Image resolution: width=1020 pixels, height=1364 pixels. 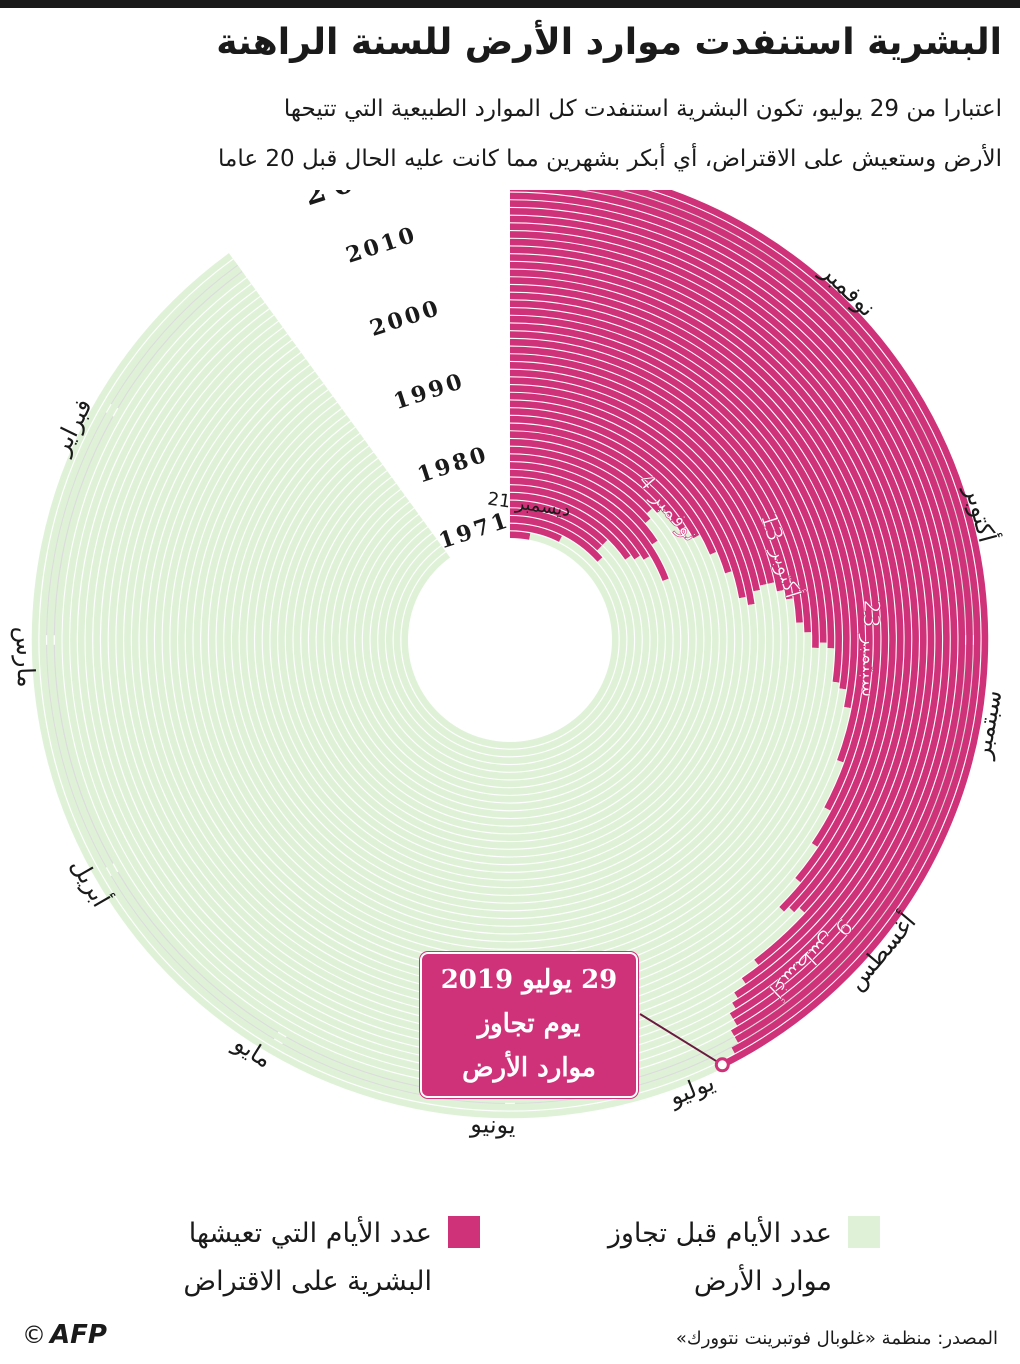 I want to click on deficit-band-1991, so click(x=638, y=481).